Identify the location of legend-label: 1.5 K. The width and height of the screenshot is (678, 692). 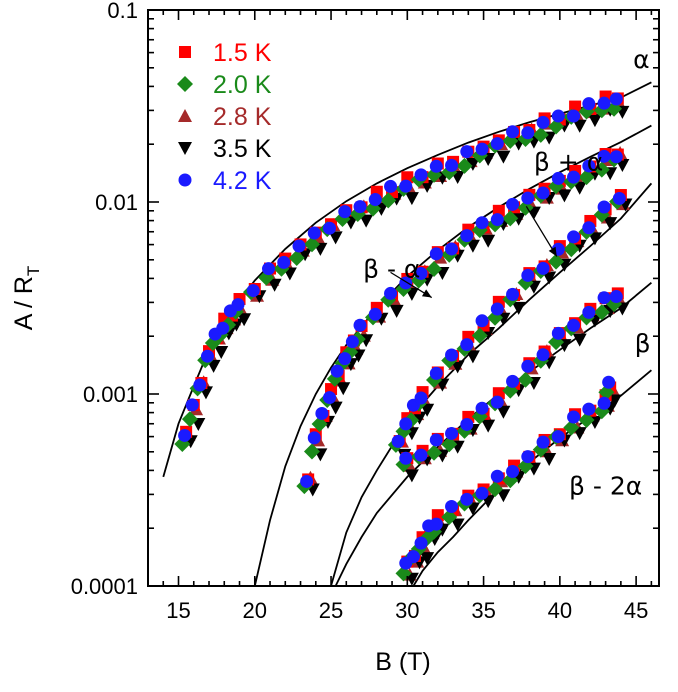
(242, 53).